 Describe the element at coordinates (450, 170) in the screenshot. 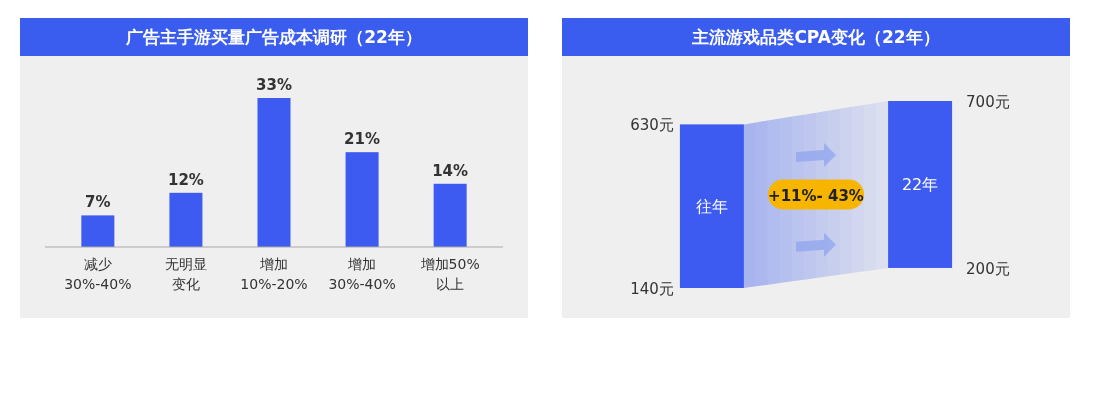

I see `data-label: 14%` at that location.